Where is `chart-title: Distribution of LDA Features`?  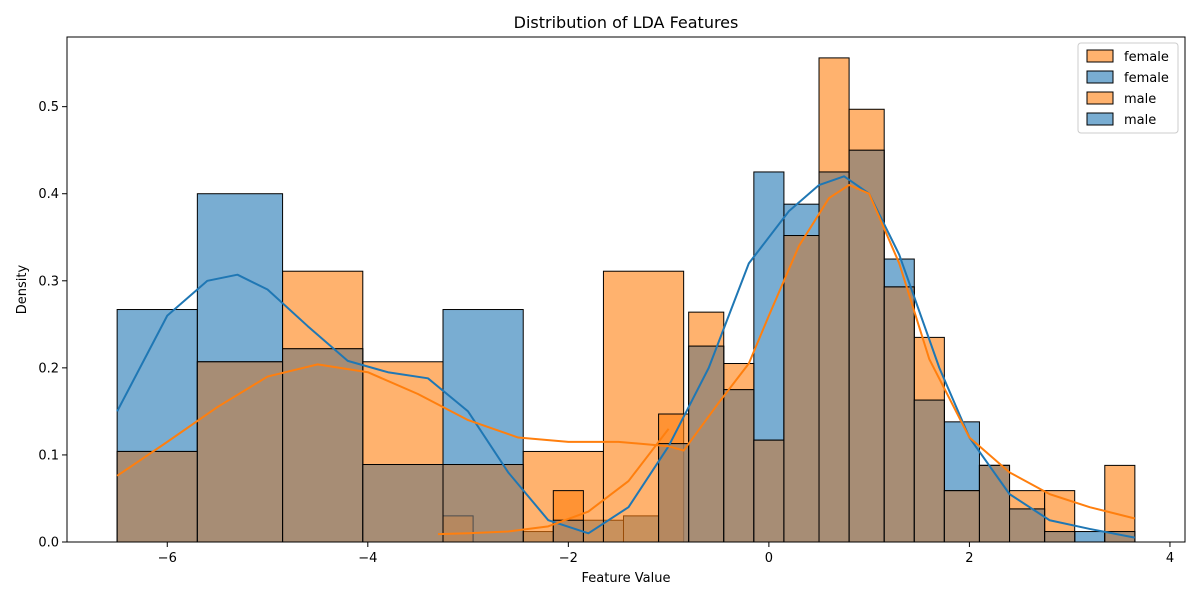 chart-title: Distribution of LDA Features is located at coordinates (626, 22).